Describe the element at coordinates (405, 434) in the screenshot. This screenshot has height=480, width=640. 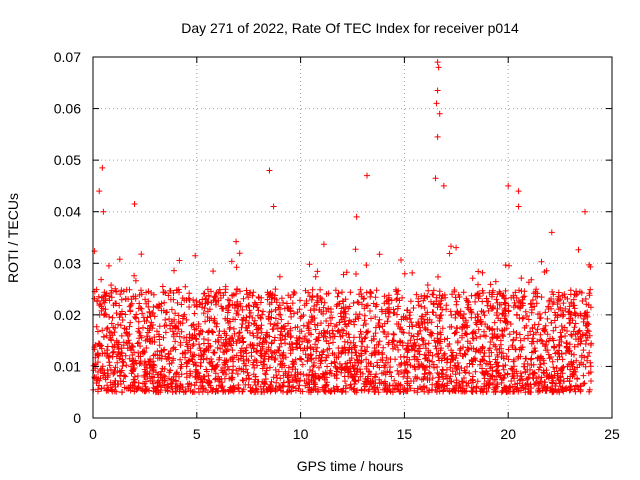
I see `x-tick-label: 15` at that location.